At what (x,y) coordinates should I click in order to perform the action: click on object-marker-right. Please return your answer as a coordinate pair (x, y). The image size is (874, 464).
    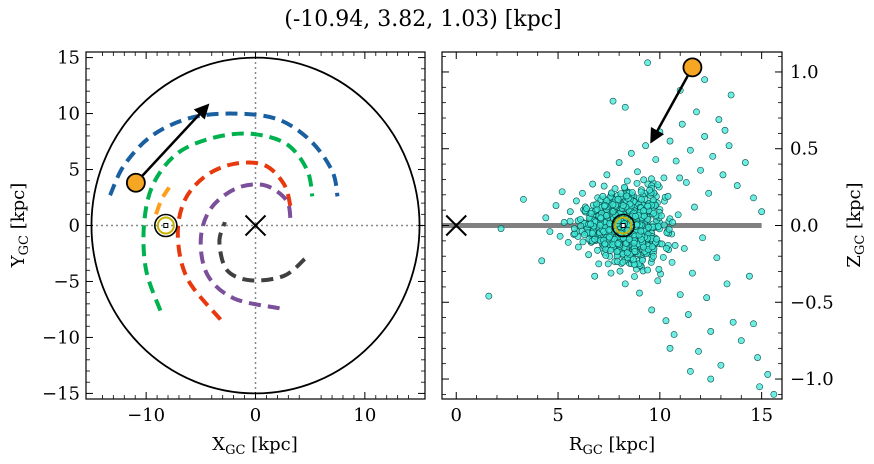
    Looking at the image, I should click on (692, 67).